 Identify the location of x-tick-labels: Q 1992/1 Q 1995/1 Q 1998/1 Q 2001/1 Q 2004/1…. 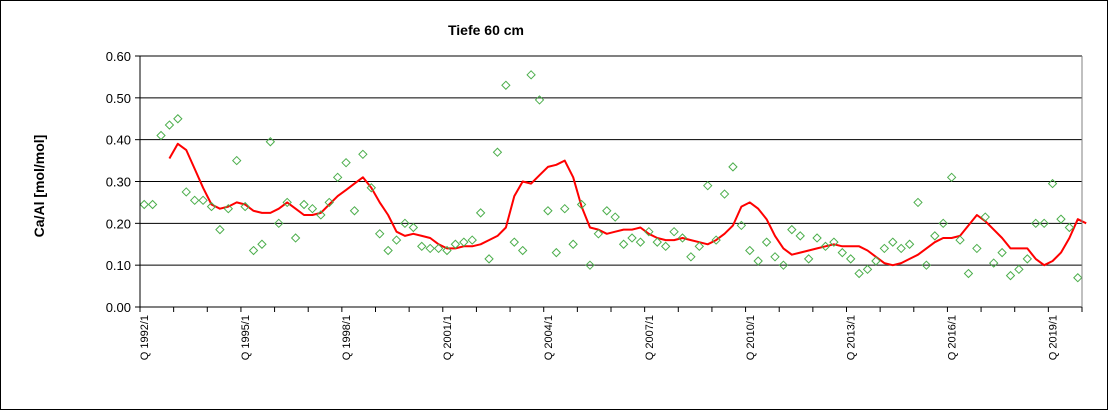
(611, 333).